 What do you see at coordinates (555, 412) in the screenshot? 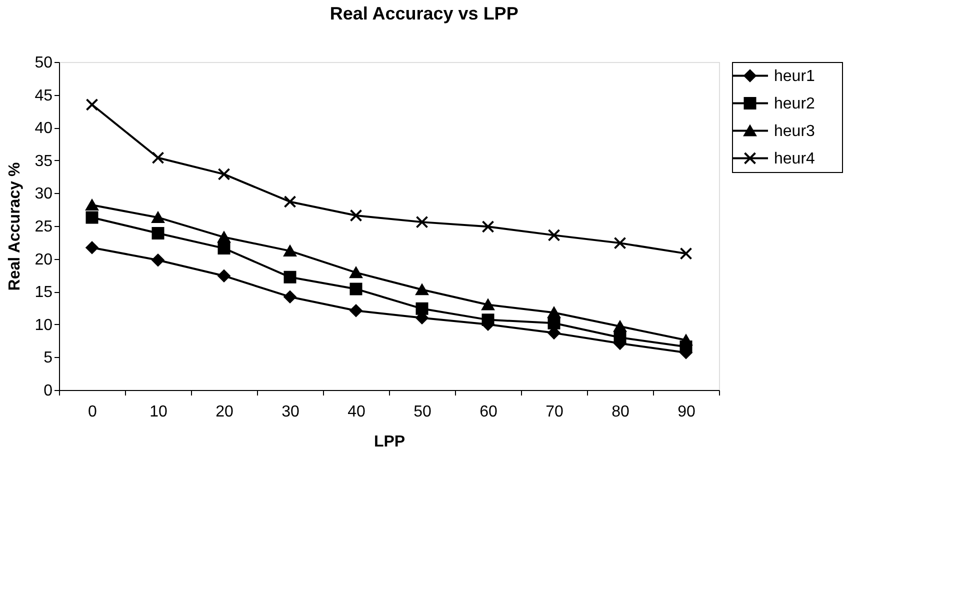
I see `x-tick-label: 70` at bounding box center [555, 412].